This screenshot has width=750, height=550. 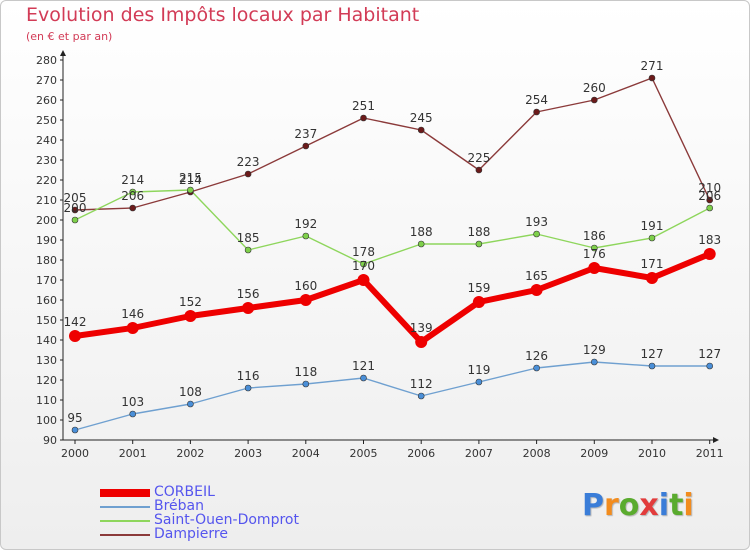 I want to click on y-tick-label: 150, so click(x=46, y=320).